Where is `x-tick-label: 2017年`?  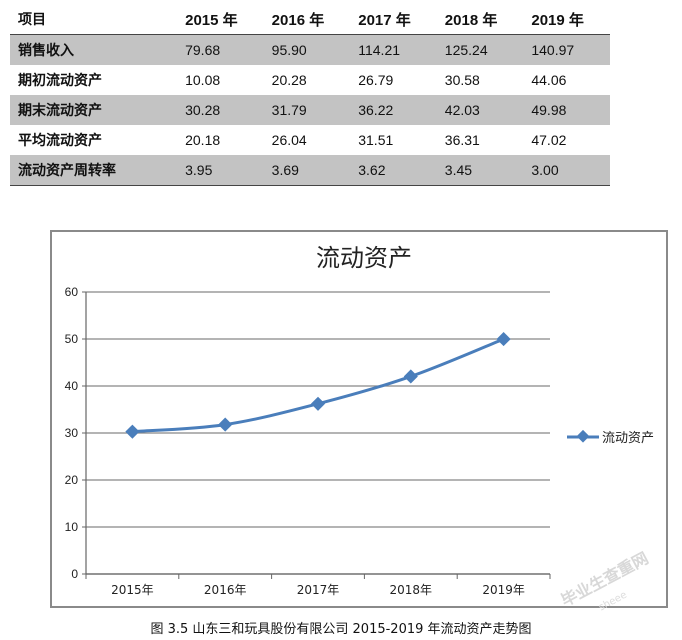
x-tick-label: 2017年 is located at coordinates (318, 590).